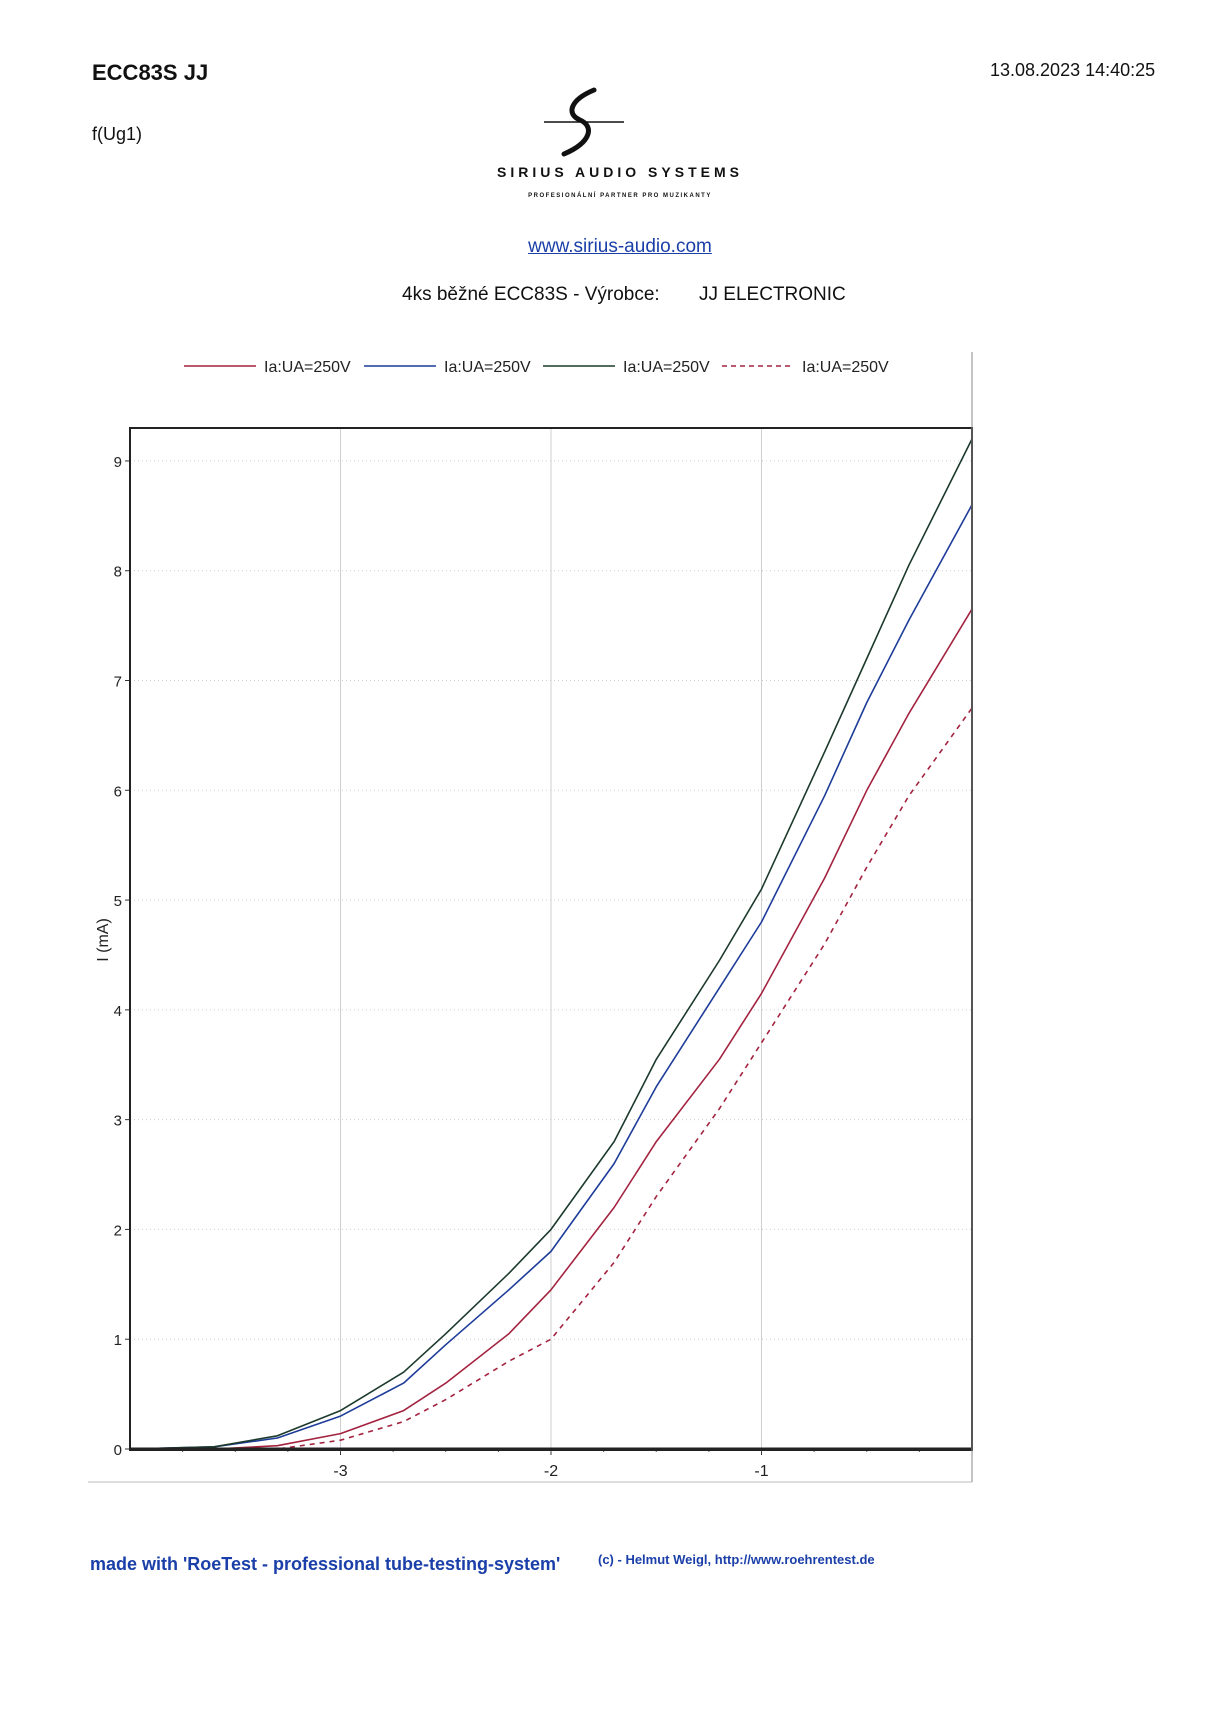  What do you see at coordinates (620, 172) in the screenshot?
I see `brand-name: SIRIUS AUDIO SYSTEMS` at bounding box center [620, 172].